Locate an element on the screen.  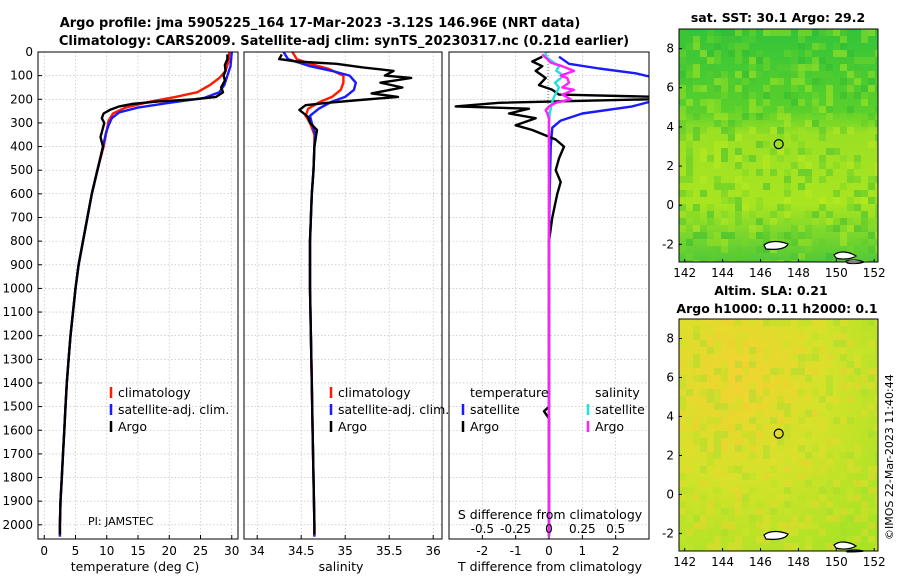
series-line-t-satellite is located at coordinates (598, 296).